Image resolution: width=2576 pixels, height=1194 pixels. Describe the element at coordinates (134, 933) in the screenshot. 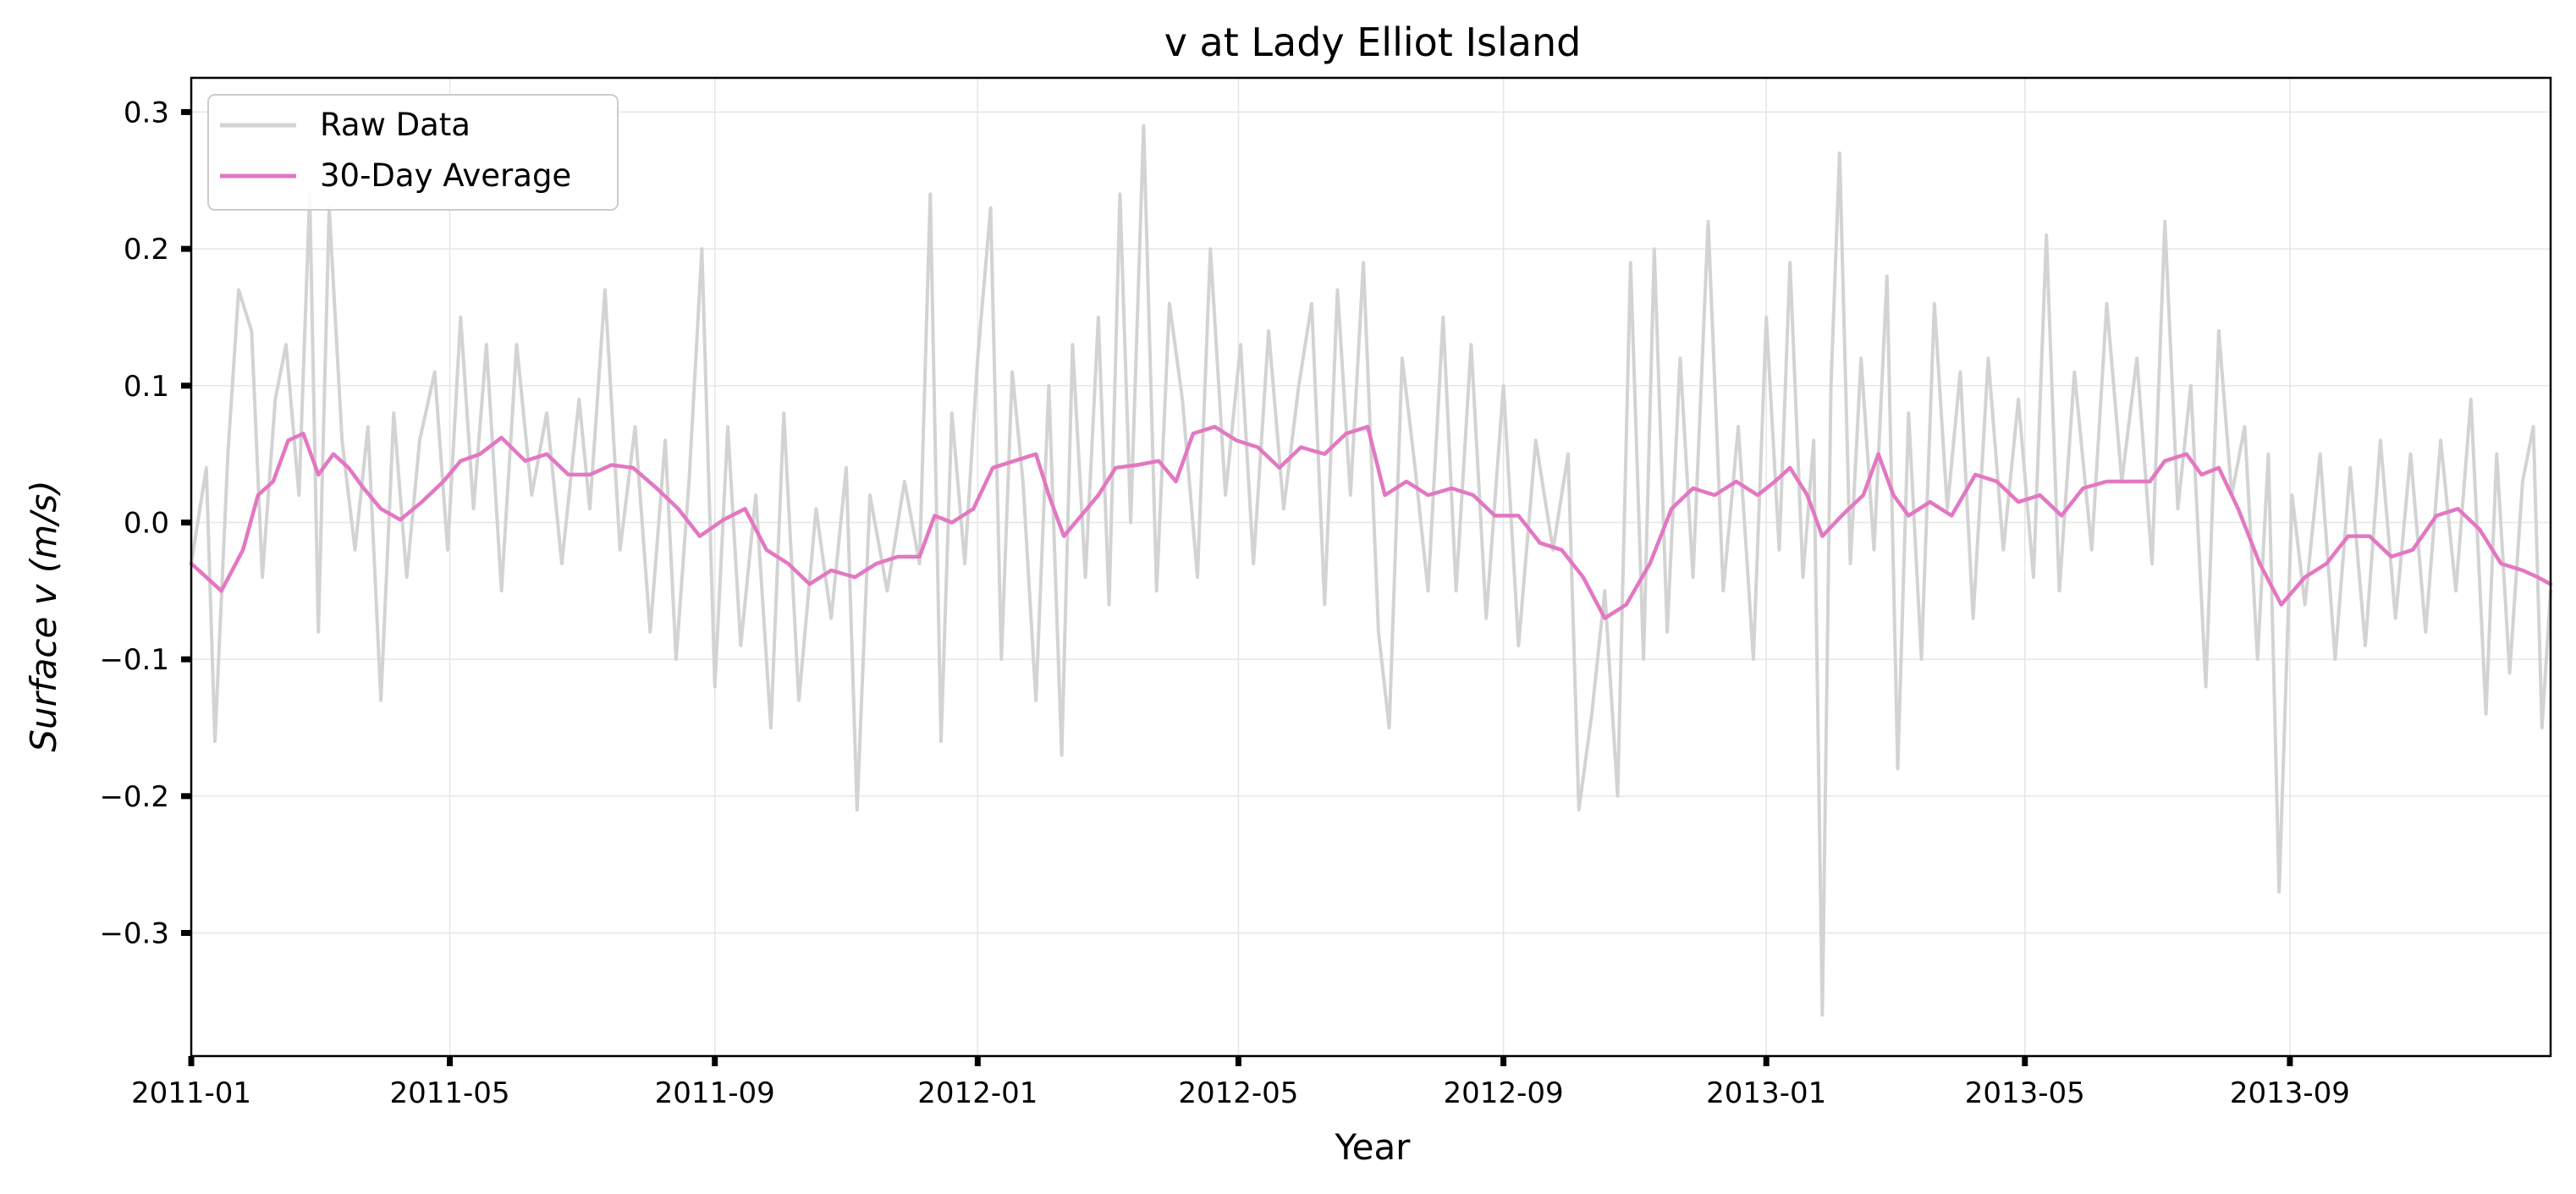

I see `y-tick-label: −0.3` at that location.